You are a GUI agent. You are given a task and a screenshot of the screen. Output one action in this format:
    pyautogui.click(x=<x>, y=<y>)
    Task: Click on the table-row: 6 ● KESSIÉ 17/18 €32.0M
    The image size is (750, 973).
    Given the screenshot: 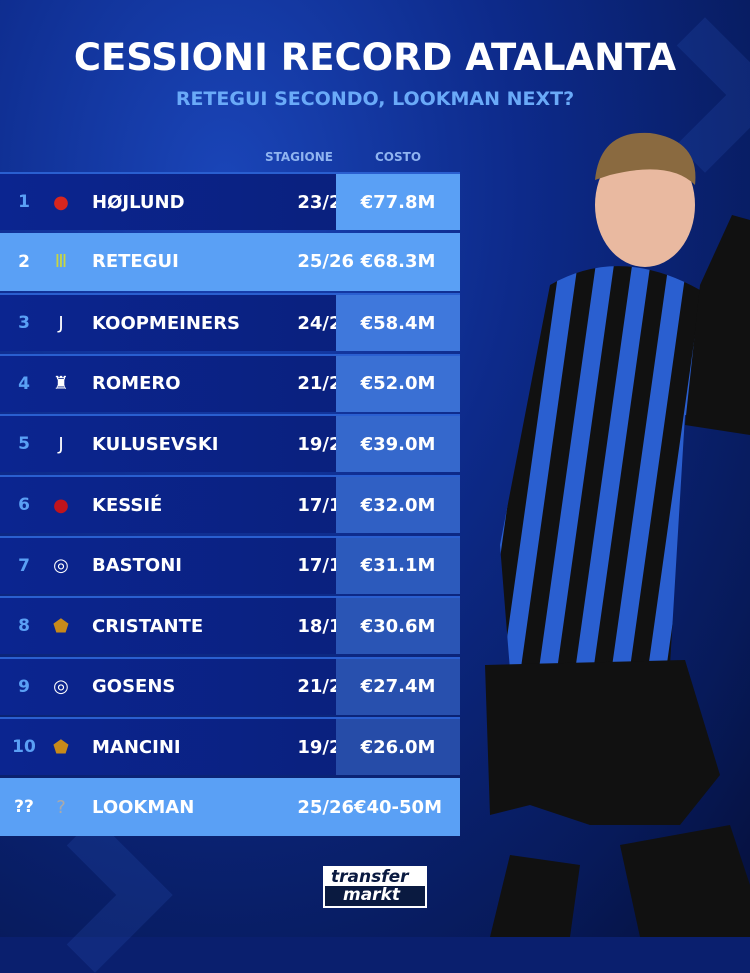 What is the action you would take?
    pyautogui.click(x=230, y=504)
    